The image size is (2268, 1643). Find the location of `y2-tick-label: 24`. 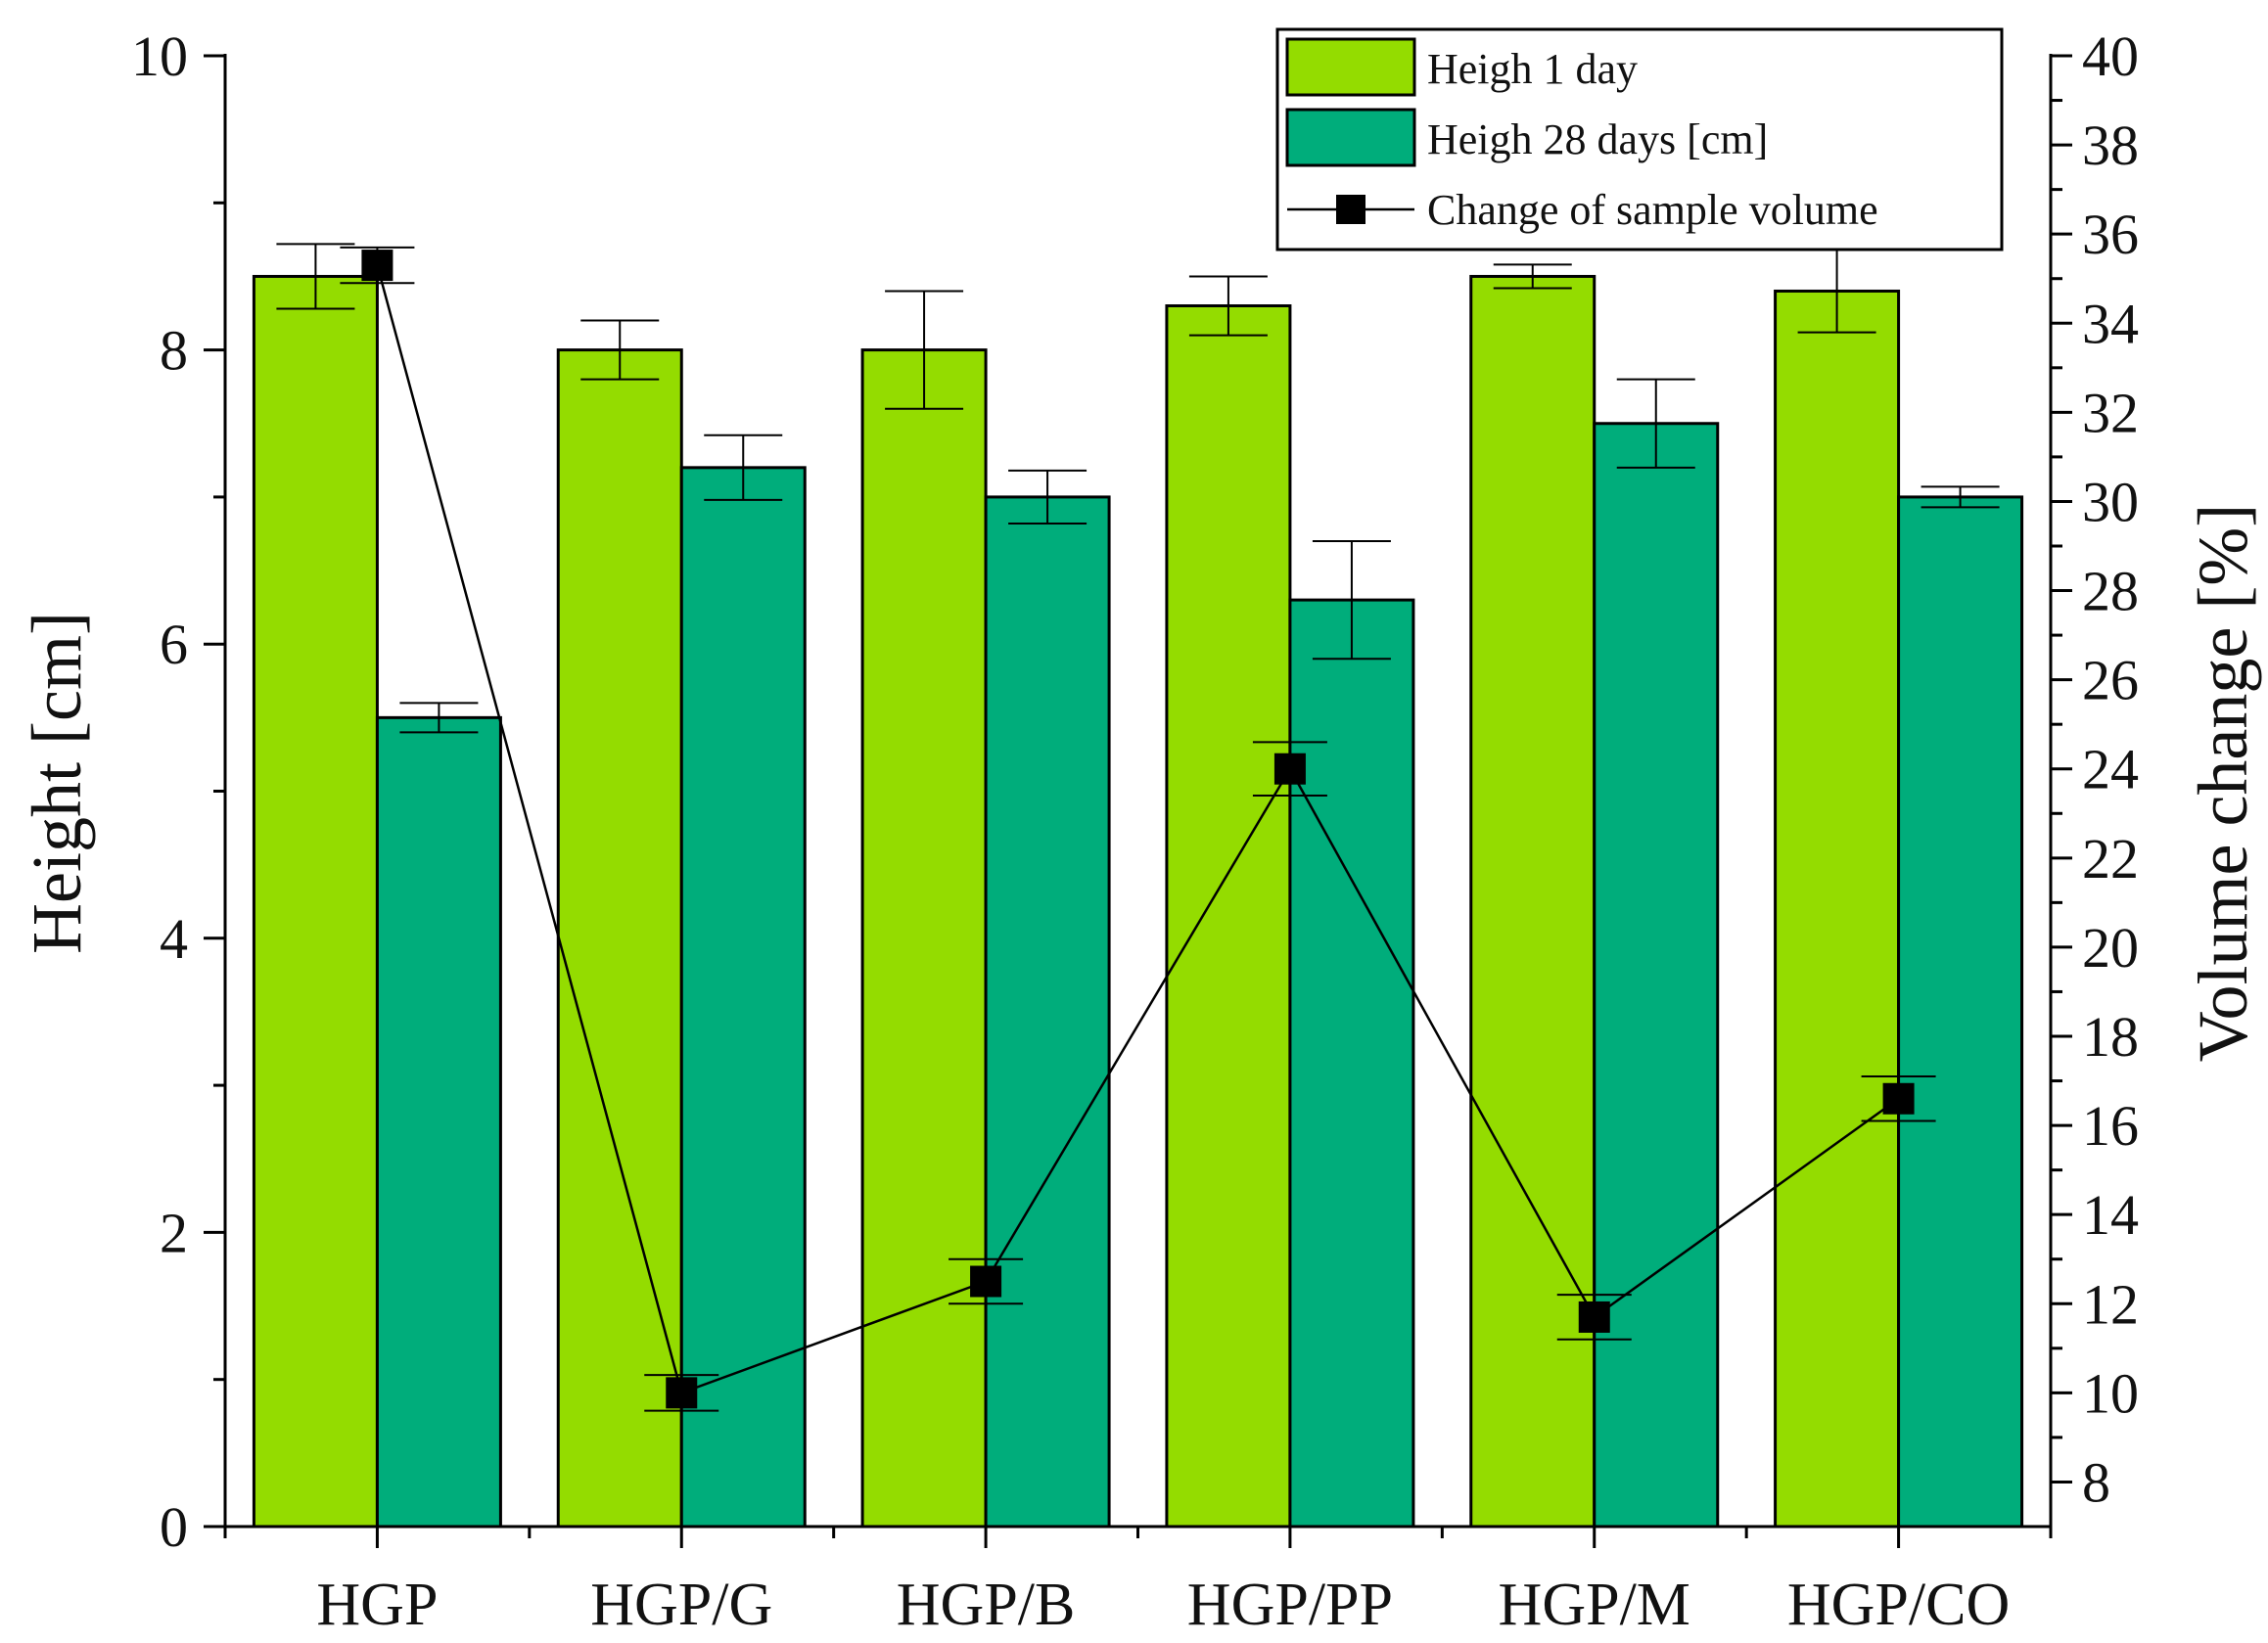

y2-tick-label: 24 is located at coordinates (2111, 769).